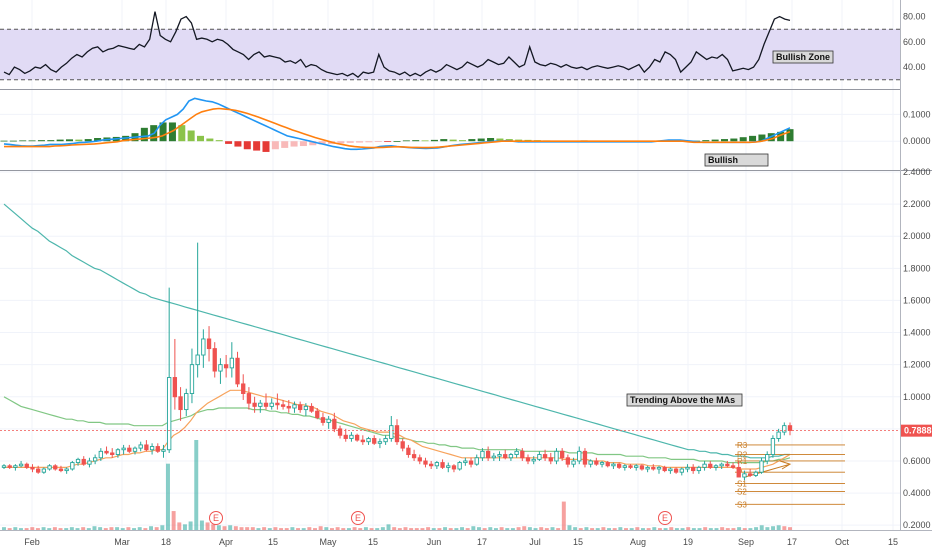 Image resolution: width=932 pixels, height=550 pixels. Describe the element at coordinates (688, 542) in the screenshot. I see `x-axis-tick-label: 19` at that location.